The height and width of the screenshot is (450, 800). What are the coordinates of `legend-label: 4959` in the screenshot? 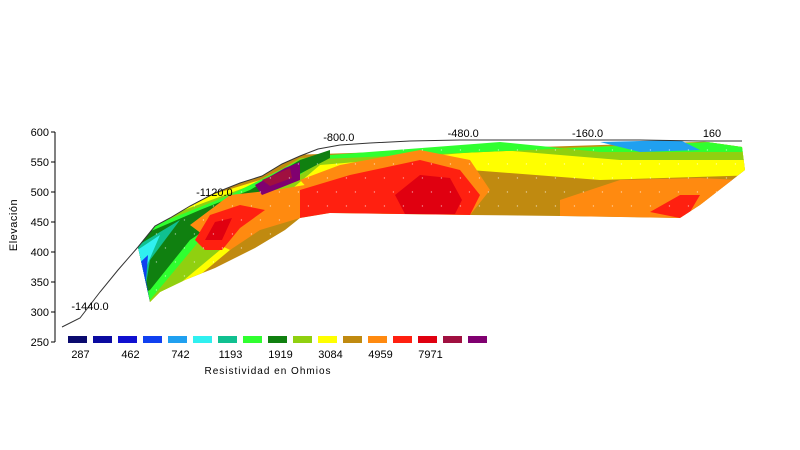 It's located at (380, 355).